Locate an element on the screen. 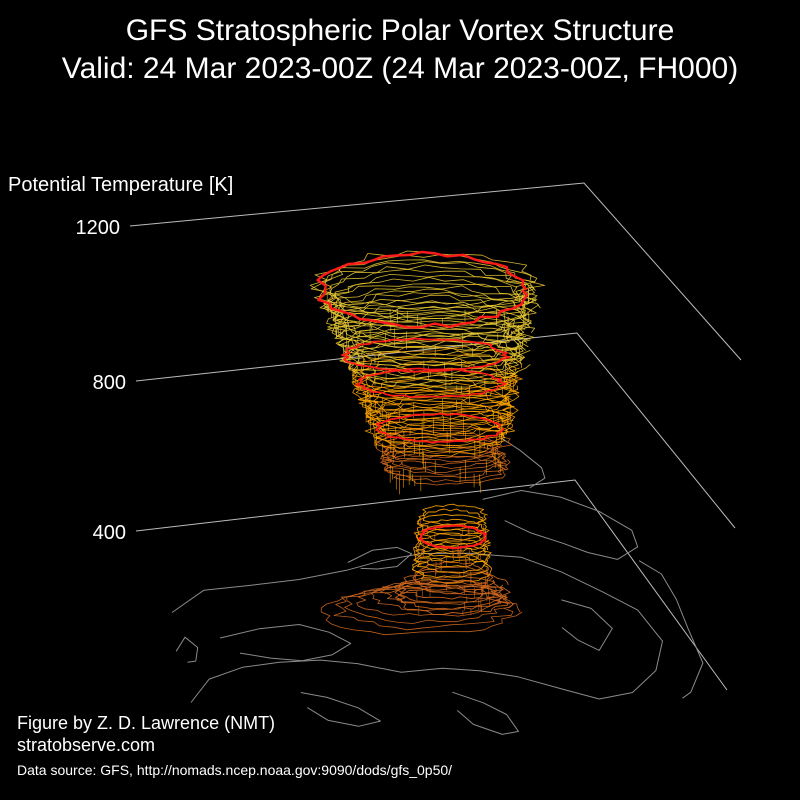 Image resolution: width=800 pixels, height=800 pixels. vortex-isosurface is located at coordinates (427, 443).